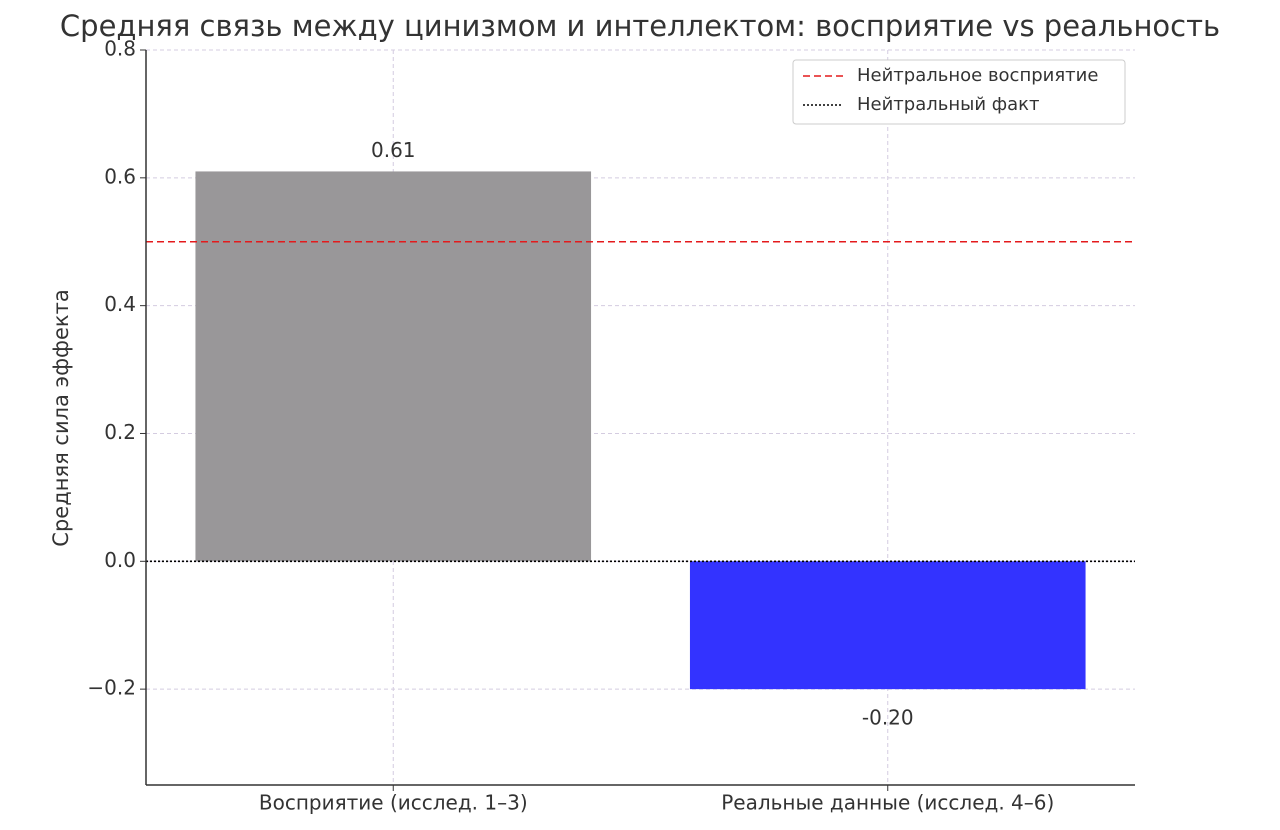  What do you see at coordinates (887, 803) in the screenshot?
I see `x-tick-label: Реальные данные (исслед. 4–6)` at bounding box center [887, 803].